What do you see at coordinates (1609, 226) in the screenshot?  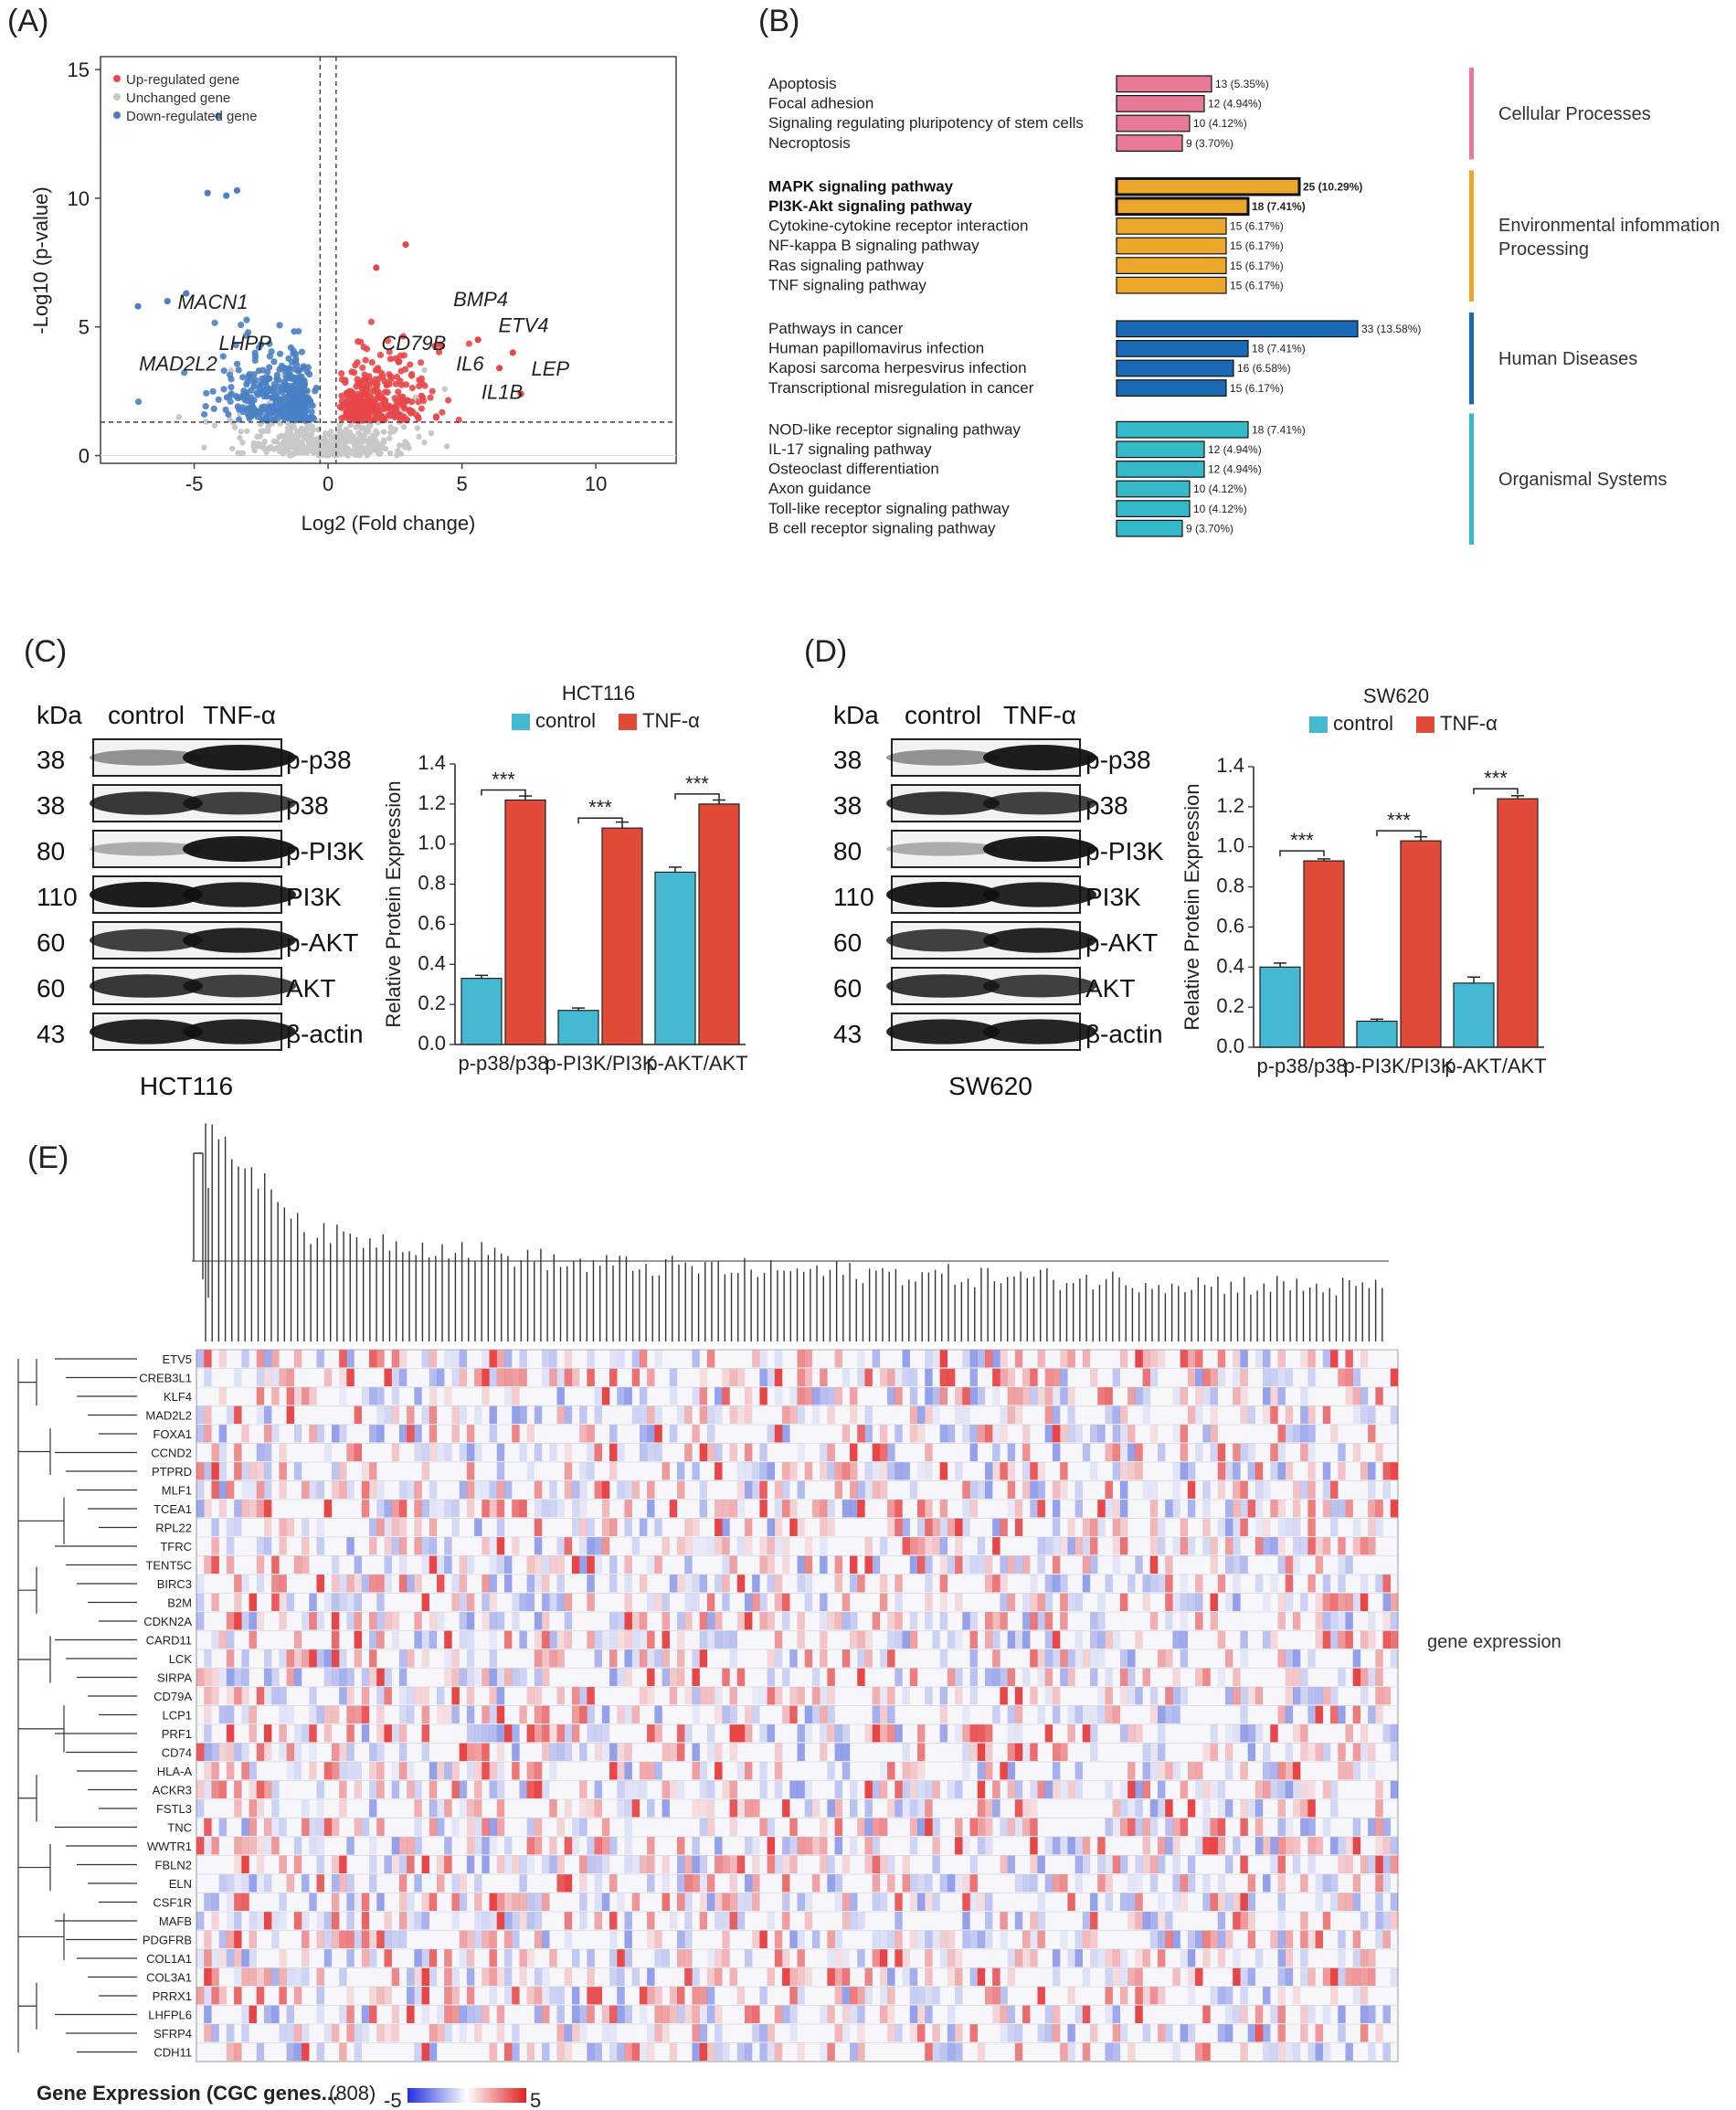 I see `kegg-category-label: Environmental infommation` at bounding box center [1609, 226].